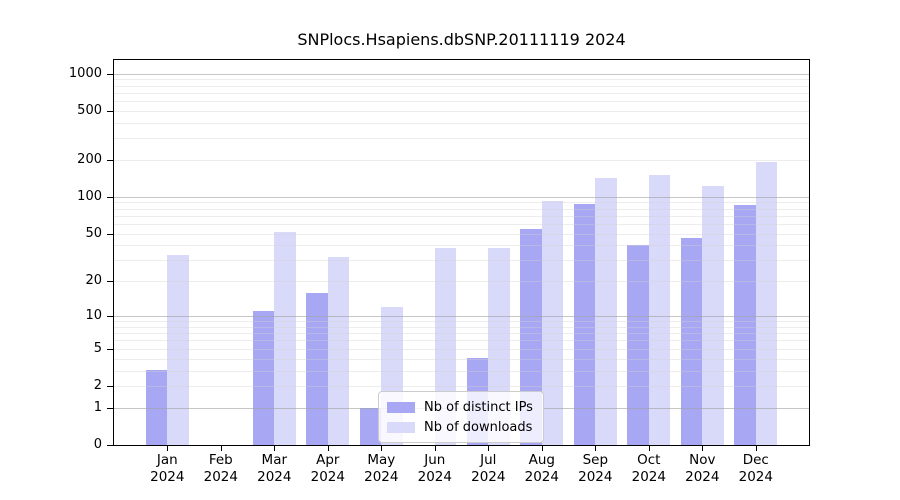 This screenshot has height=500, width=900. I want to click on x-tick-jan, so click(168, 448).